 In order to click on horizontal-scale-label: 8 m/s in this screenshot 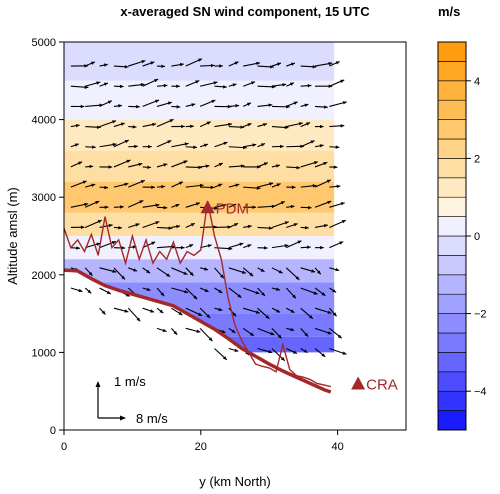, I will do `click(152, 418)`.